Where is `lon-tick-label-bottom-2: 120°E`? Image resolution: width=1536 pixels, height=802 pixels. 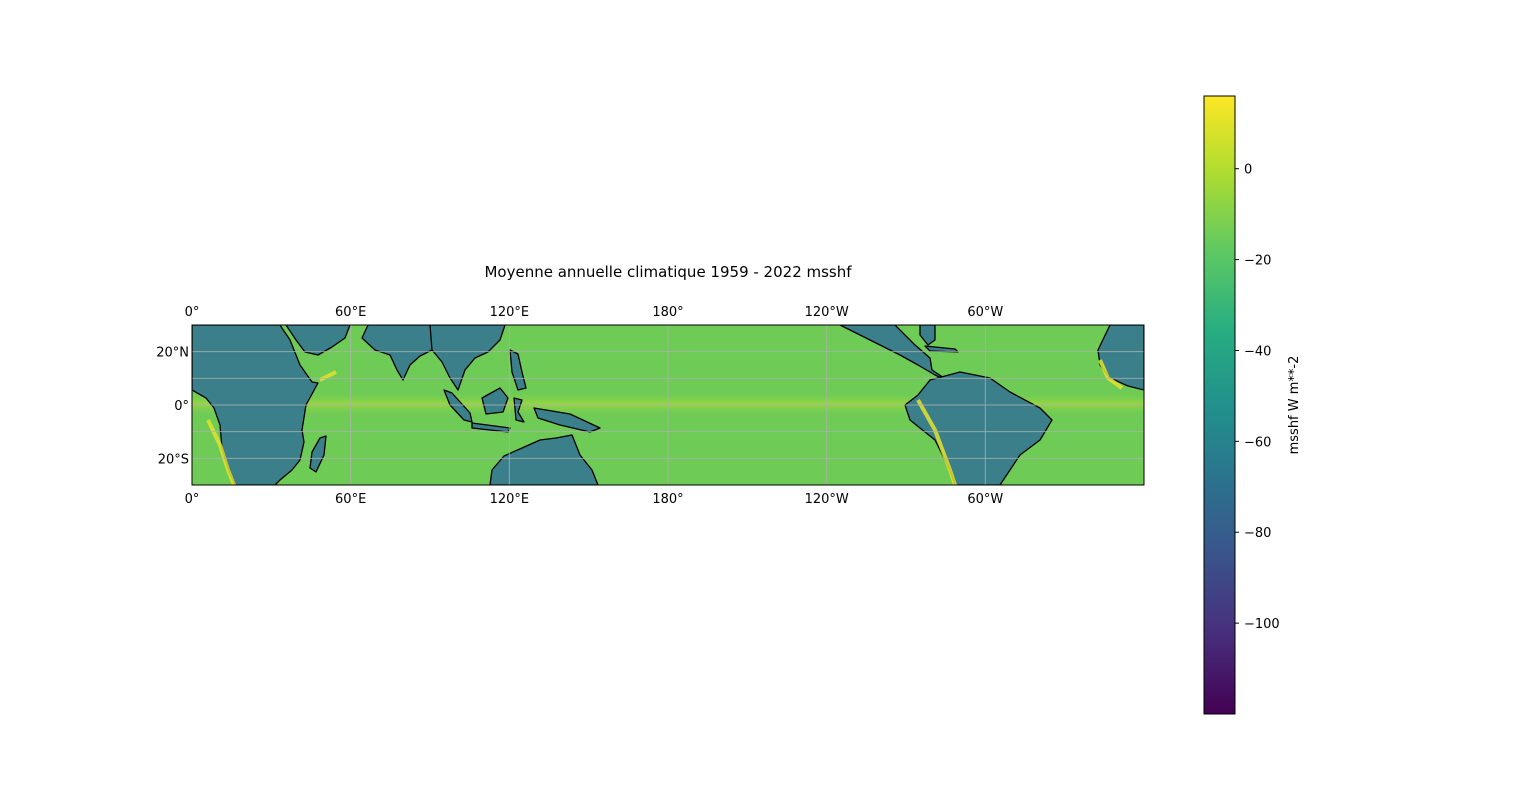 lon-tick-label-bottom-2: 120°E is located at coordinates (510, 499).